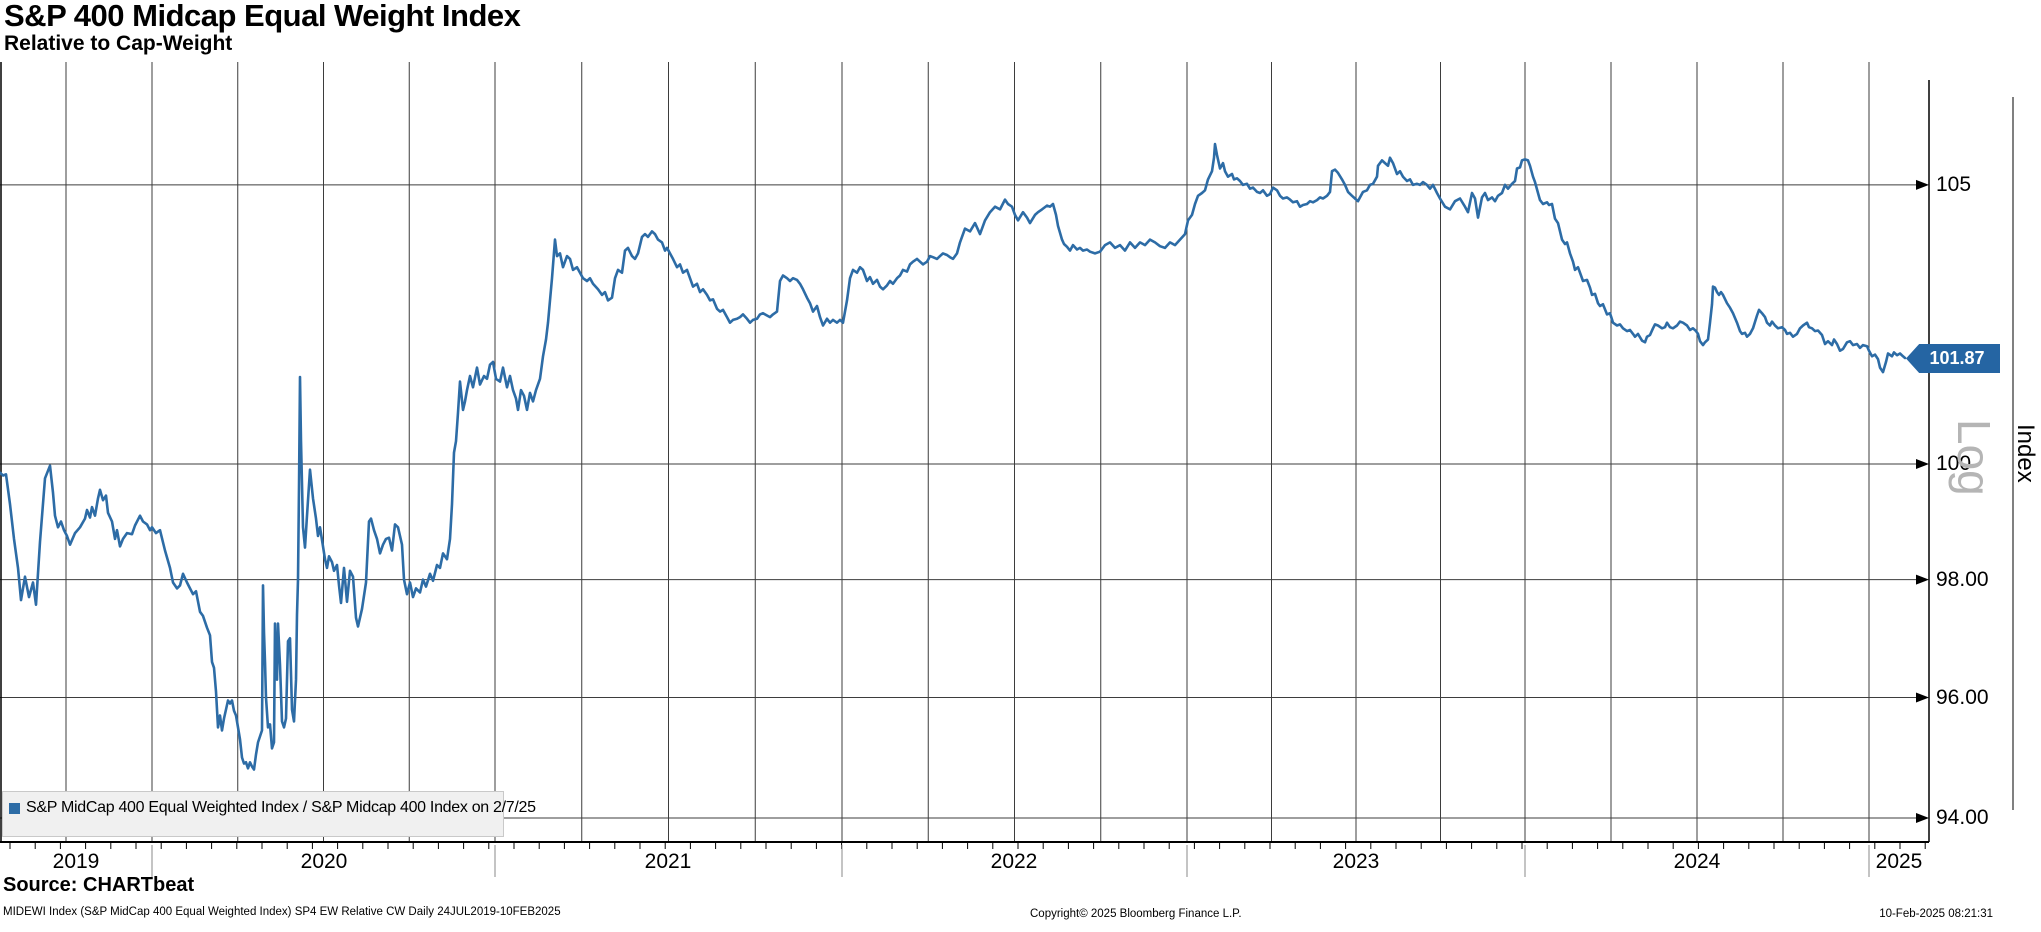 The height and width of the screenshot is (932, 2041). What do you see at coordinates (1936, 914) in the screenshot?
I see `footer-timestamp: 10-Feb-2025 08:21:31` at bounding box center [1936, 914].